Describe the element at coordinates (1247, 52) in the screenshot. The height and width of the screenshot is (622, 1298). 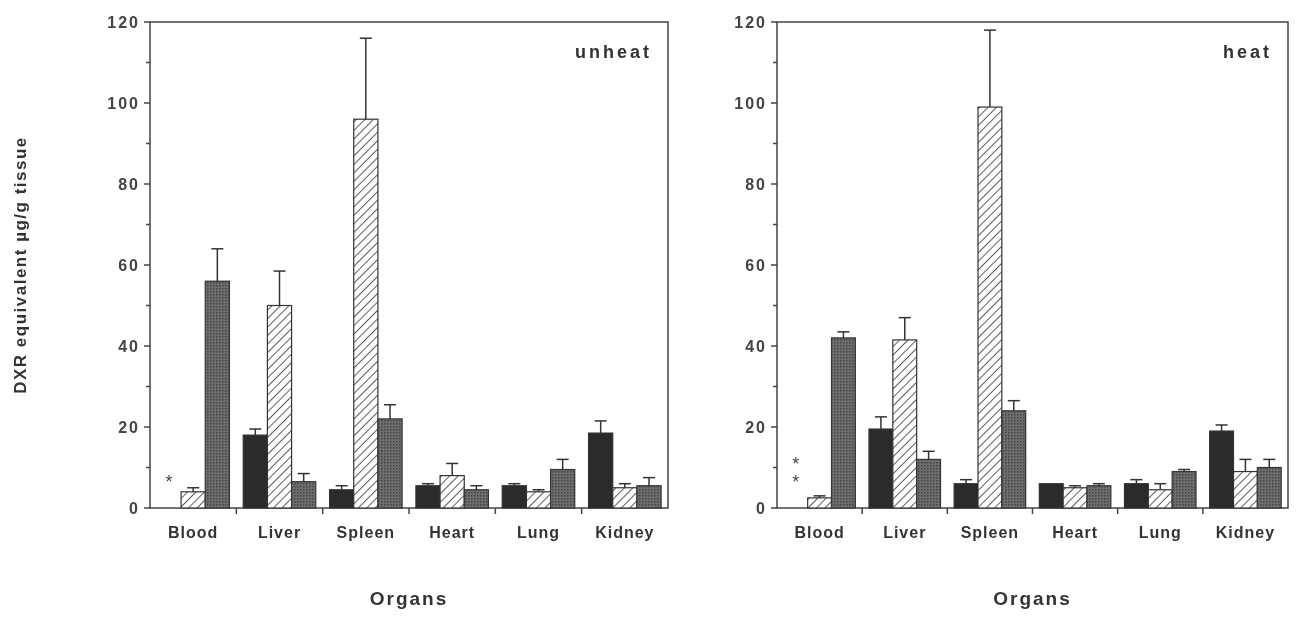
I see `annotation: heat` at that location.